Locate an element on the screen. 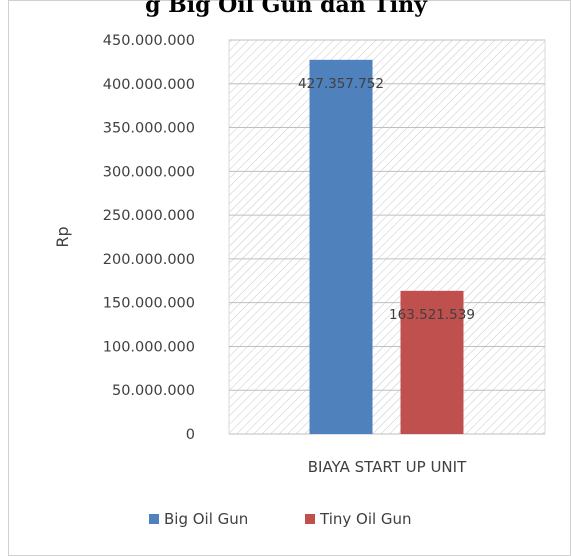  bar-tiny-oil-gun is located at coordinates (432, 362).